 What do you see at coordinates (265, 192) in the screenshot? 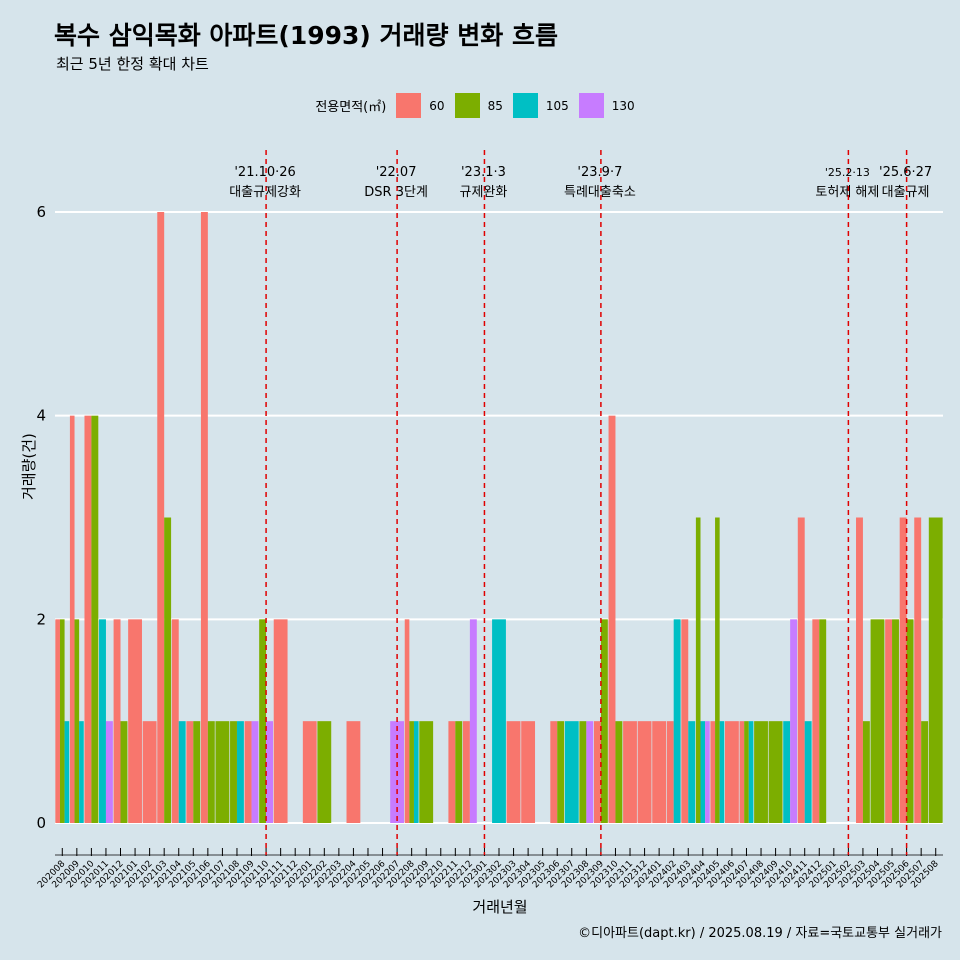
I see `event-label-text: 대출규제강화` at bounding box center [265, 192].